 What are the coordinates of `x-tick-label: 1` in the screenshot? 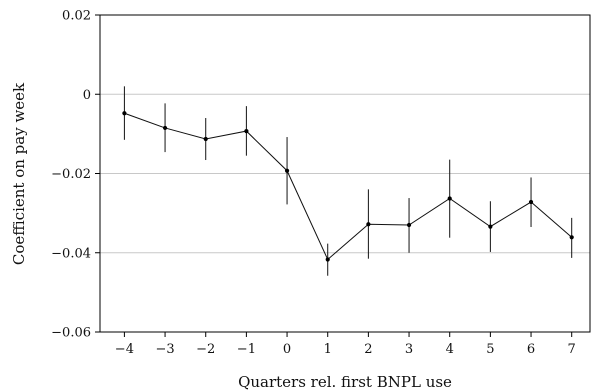 It's located at (328, 349).